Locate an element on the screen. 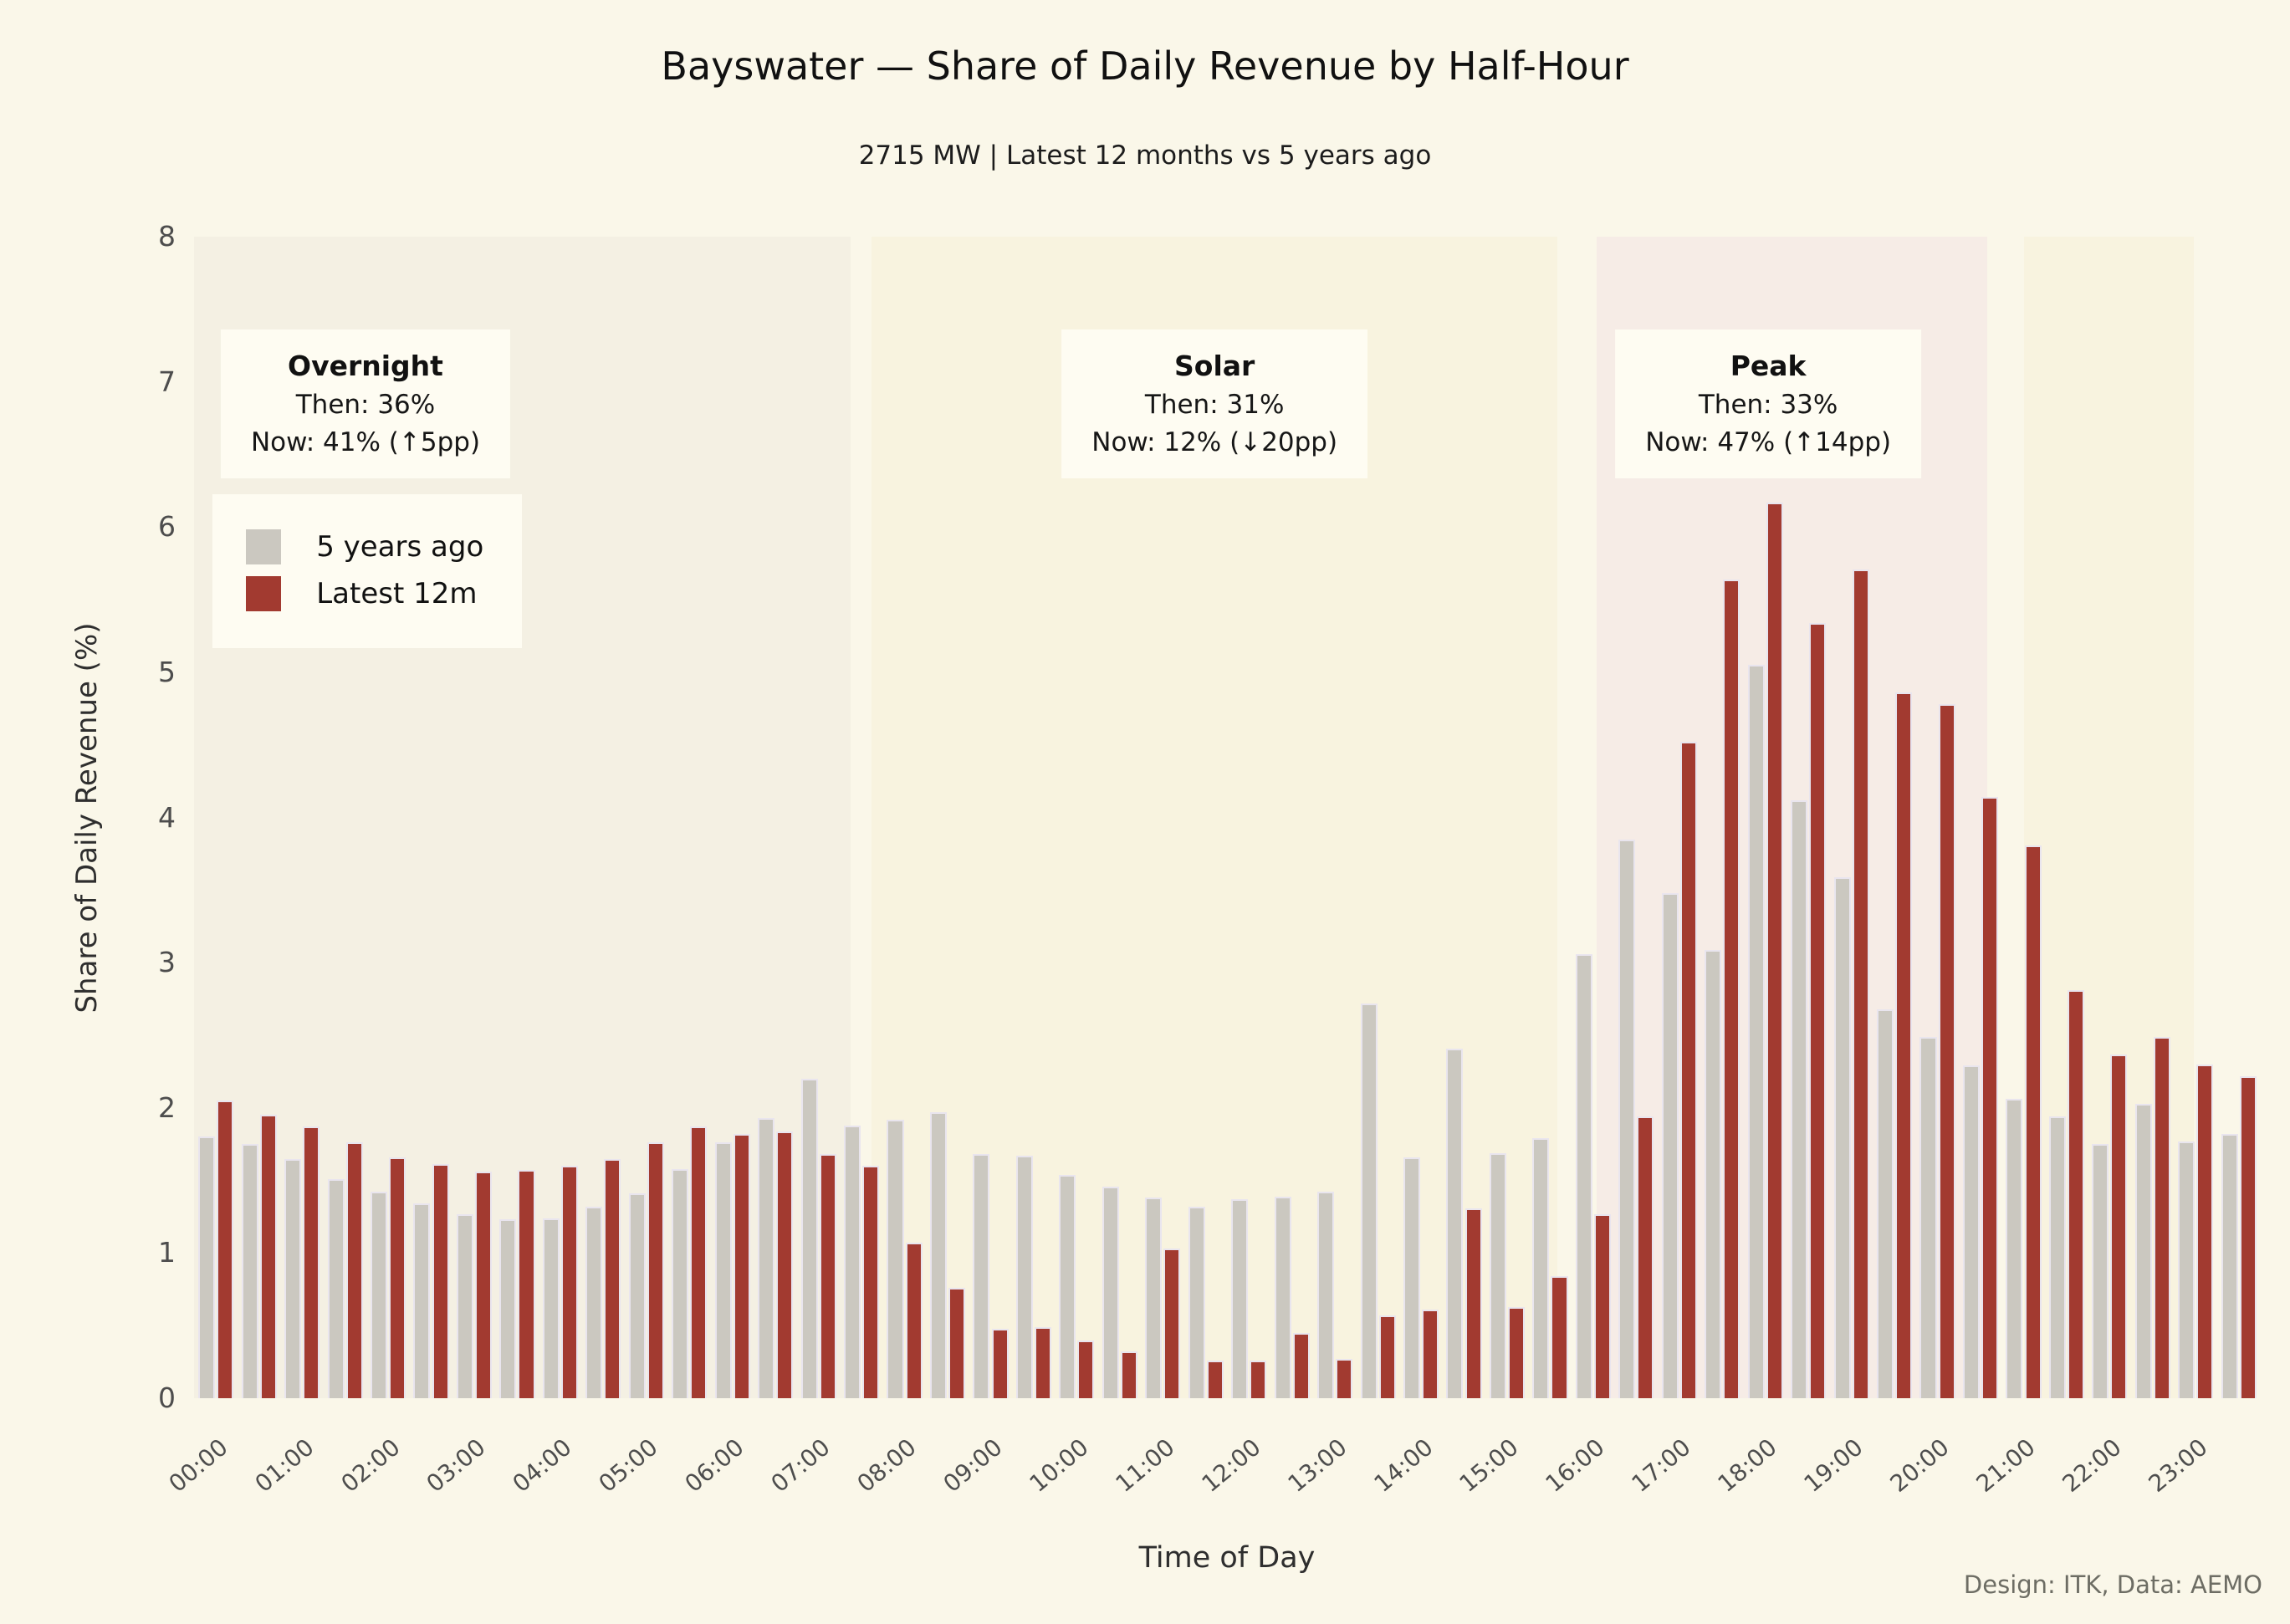  bar-latest-12m-09:00 is located at coordinates (1000, 1363).